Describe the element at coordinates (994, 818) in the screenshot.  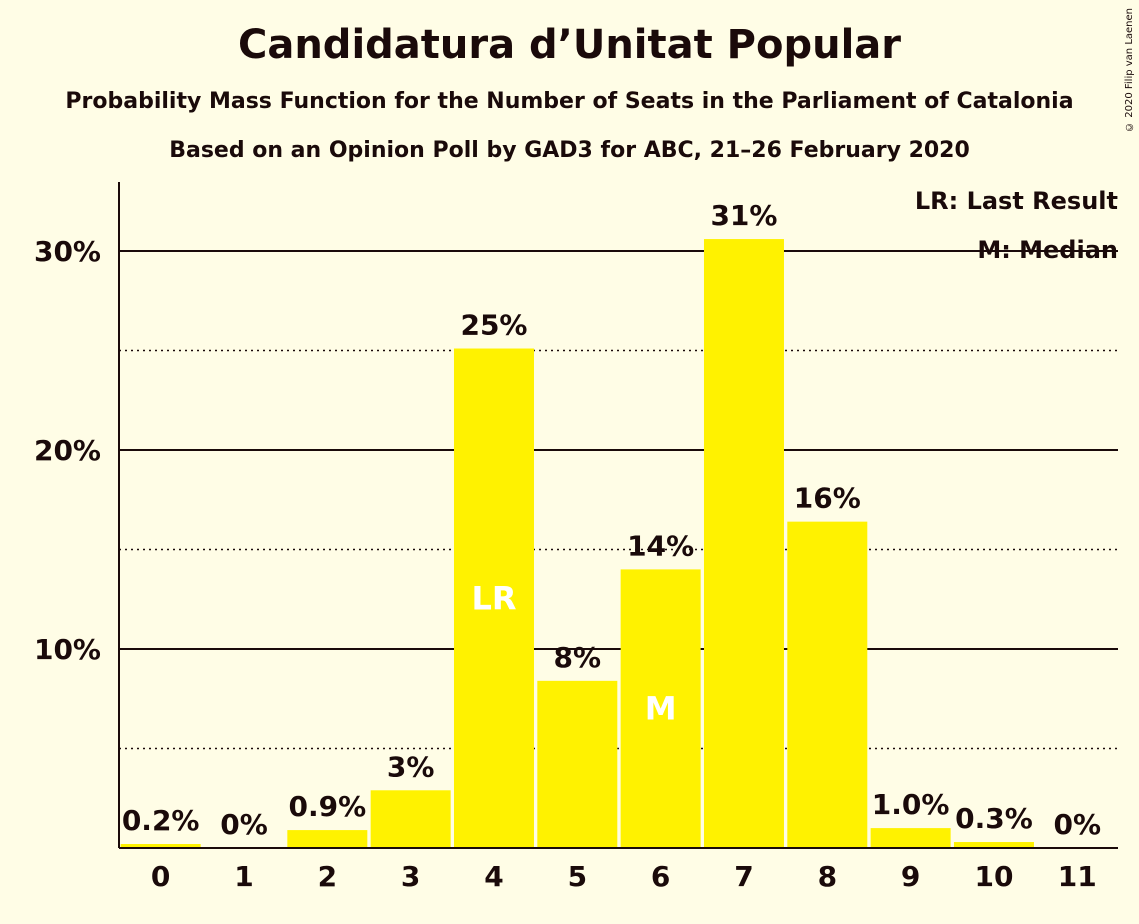
I see `value-label: 0.3%` at that location.